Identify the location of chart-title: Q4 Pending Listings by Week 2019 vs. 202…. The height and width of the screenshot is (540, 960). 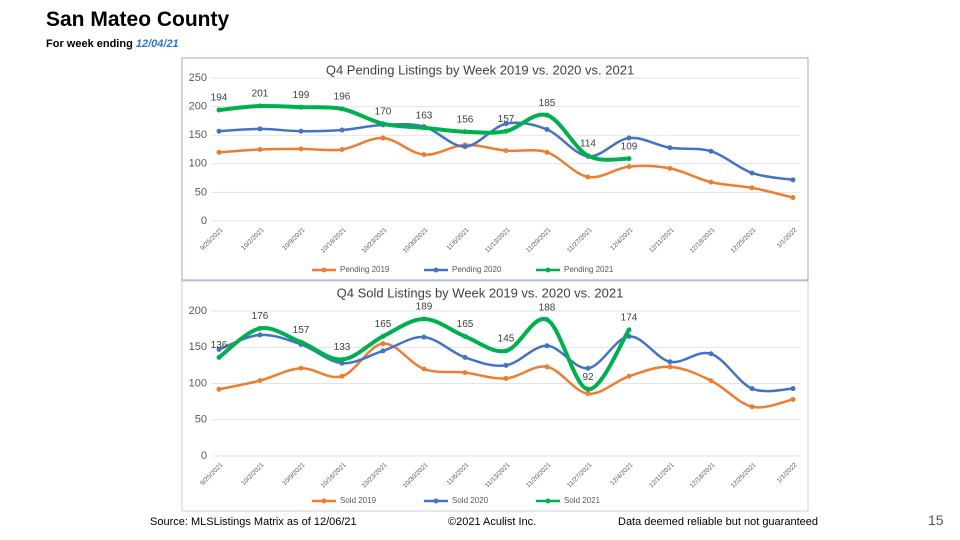
(480, 69).